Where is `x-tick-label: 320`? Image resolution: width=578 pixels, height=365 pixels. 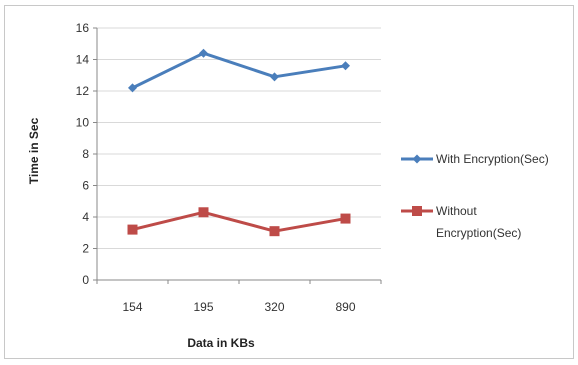
x-tick-label: 320 is located at coordinates (274, 307).